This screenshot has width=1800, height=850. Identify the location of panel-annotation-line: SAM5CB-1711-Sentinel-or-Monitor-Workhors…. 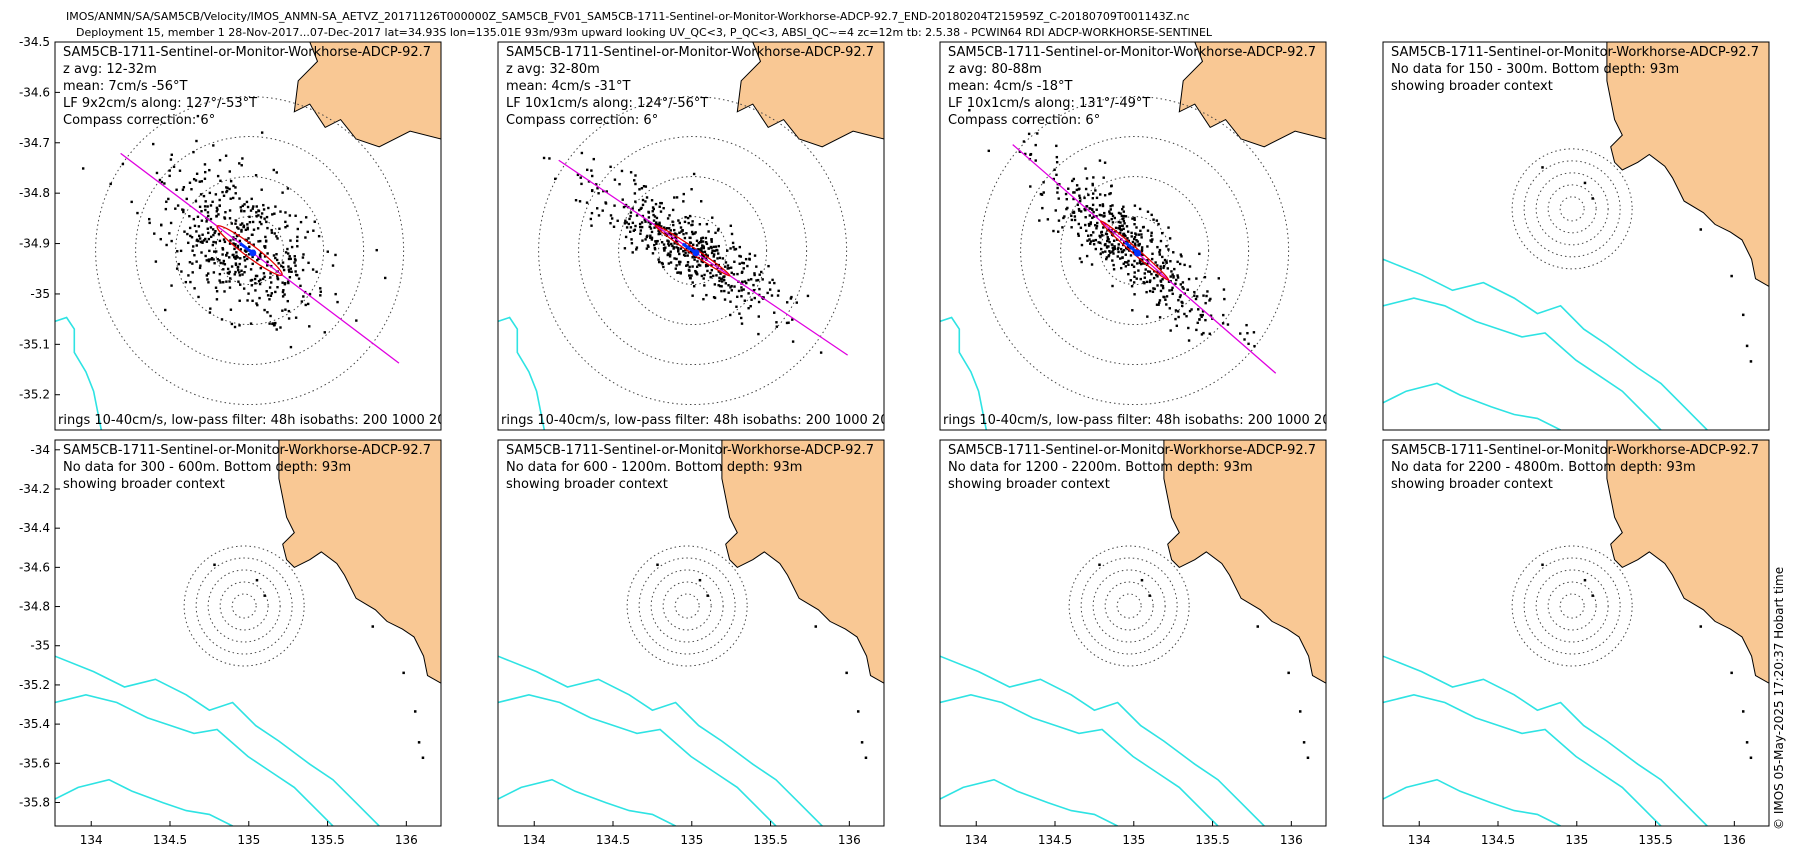
(1132, 52).